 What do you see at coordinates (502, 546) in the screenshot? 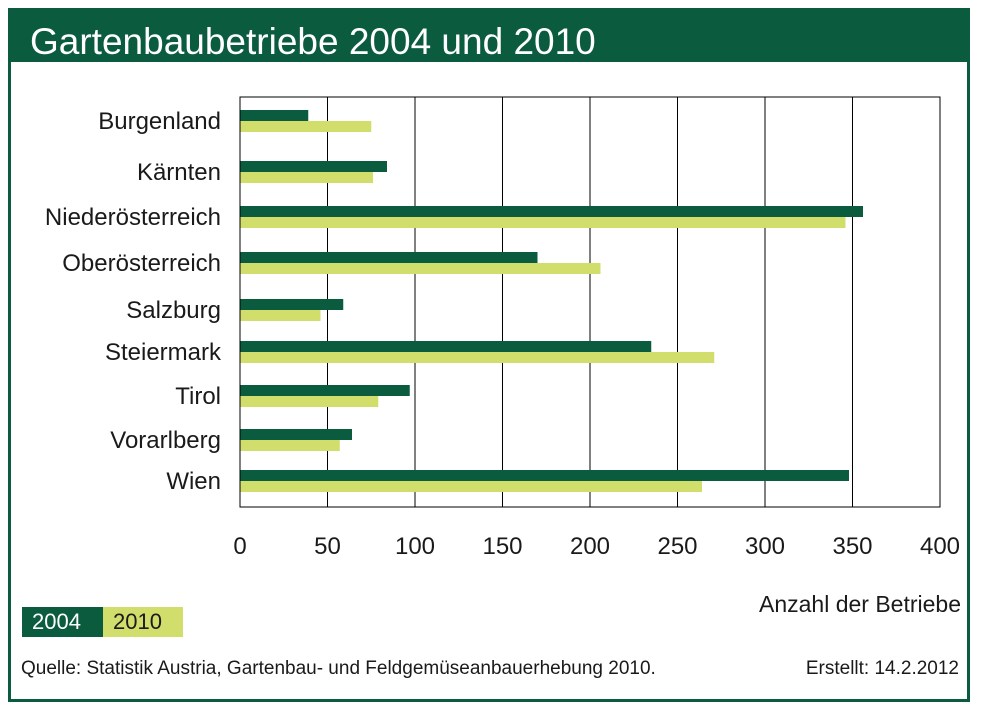
I see `x-tick-label: 150` at bounding box center [502, 546].